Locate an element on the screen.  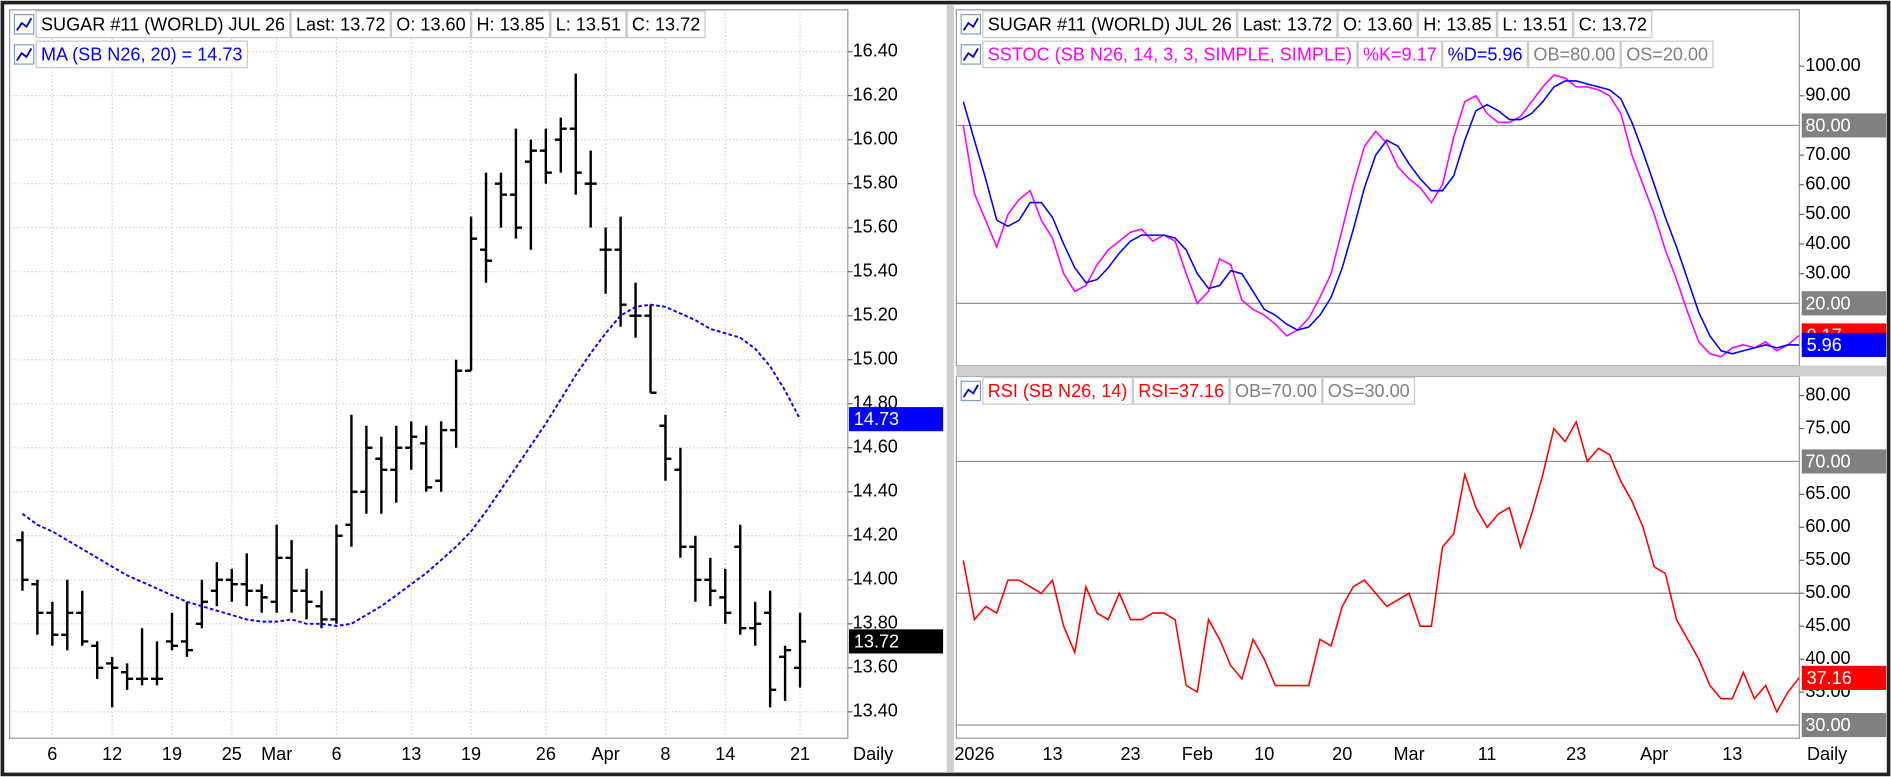
legend-text: SUGAR #11 (WORLD) JUL 26 is located at coordinates (1110, 24).